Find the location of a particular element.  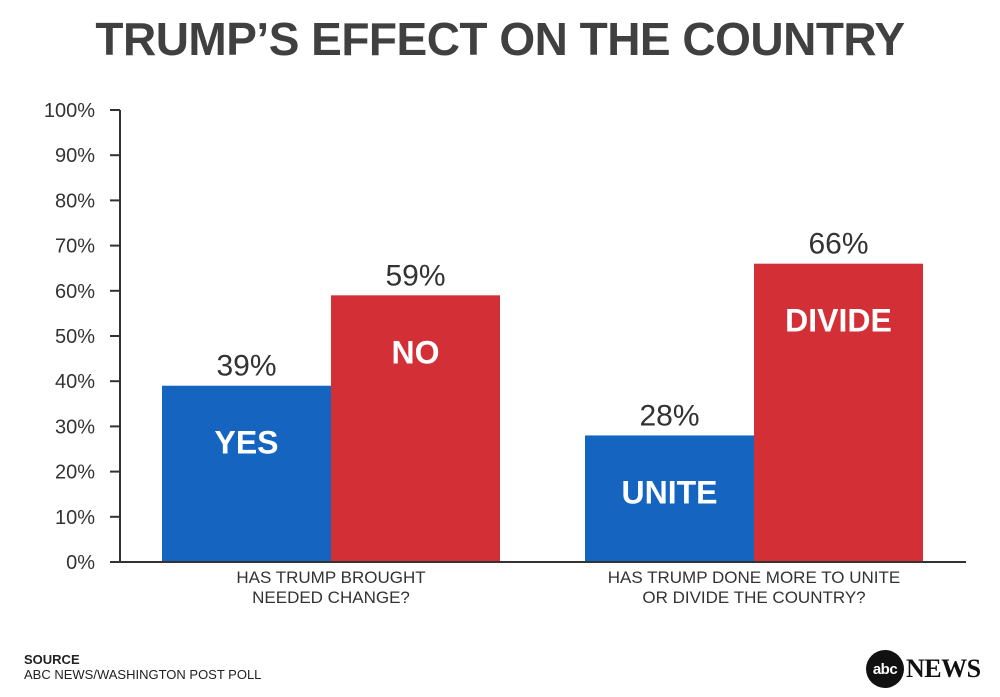

bar-label-yes: YES is located at coordinates (246, 443).